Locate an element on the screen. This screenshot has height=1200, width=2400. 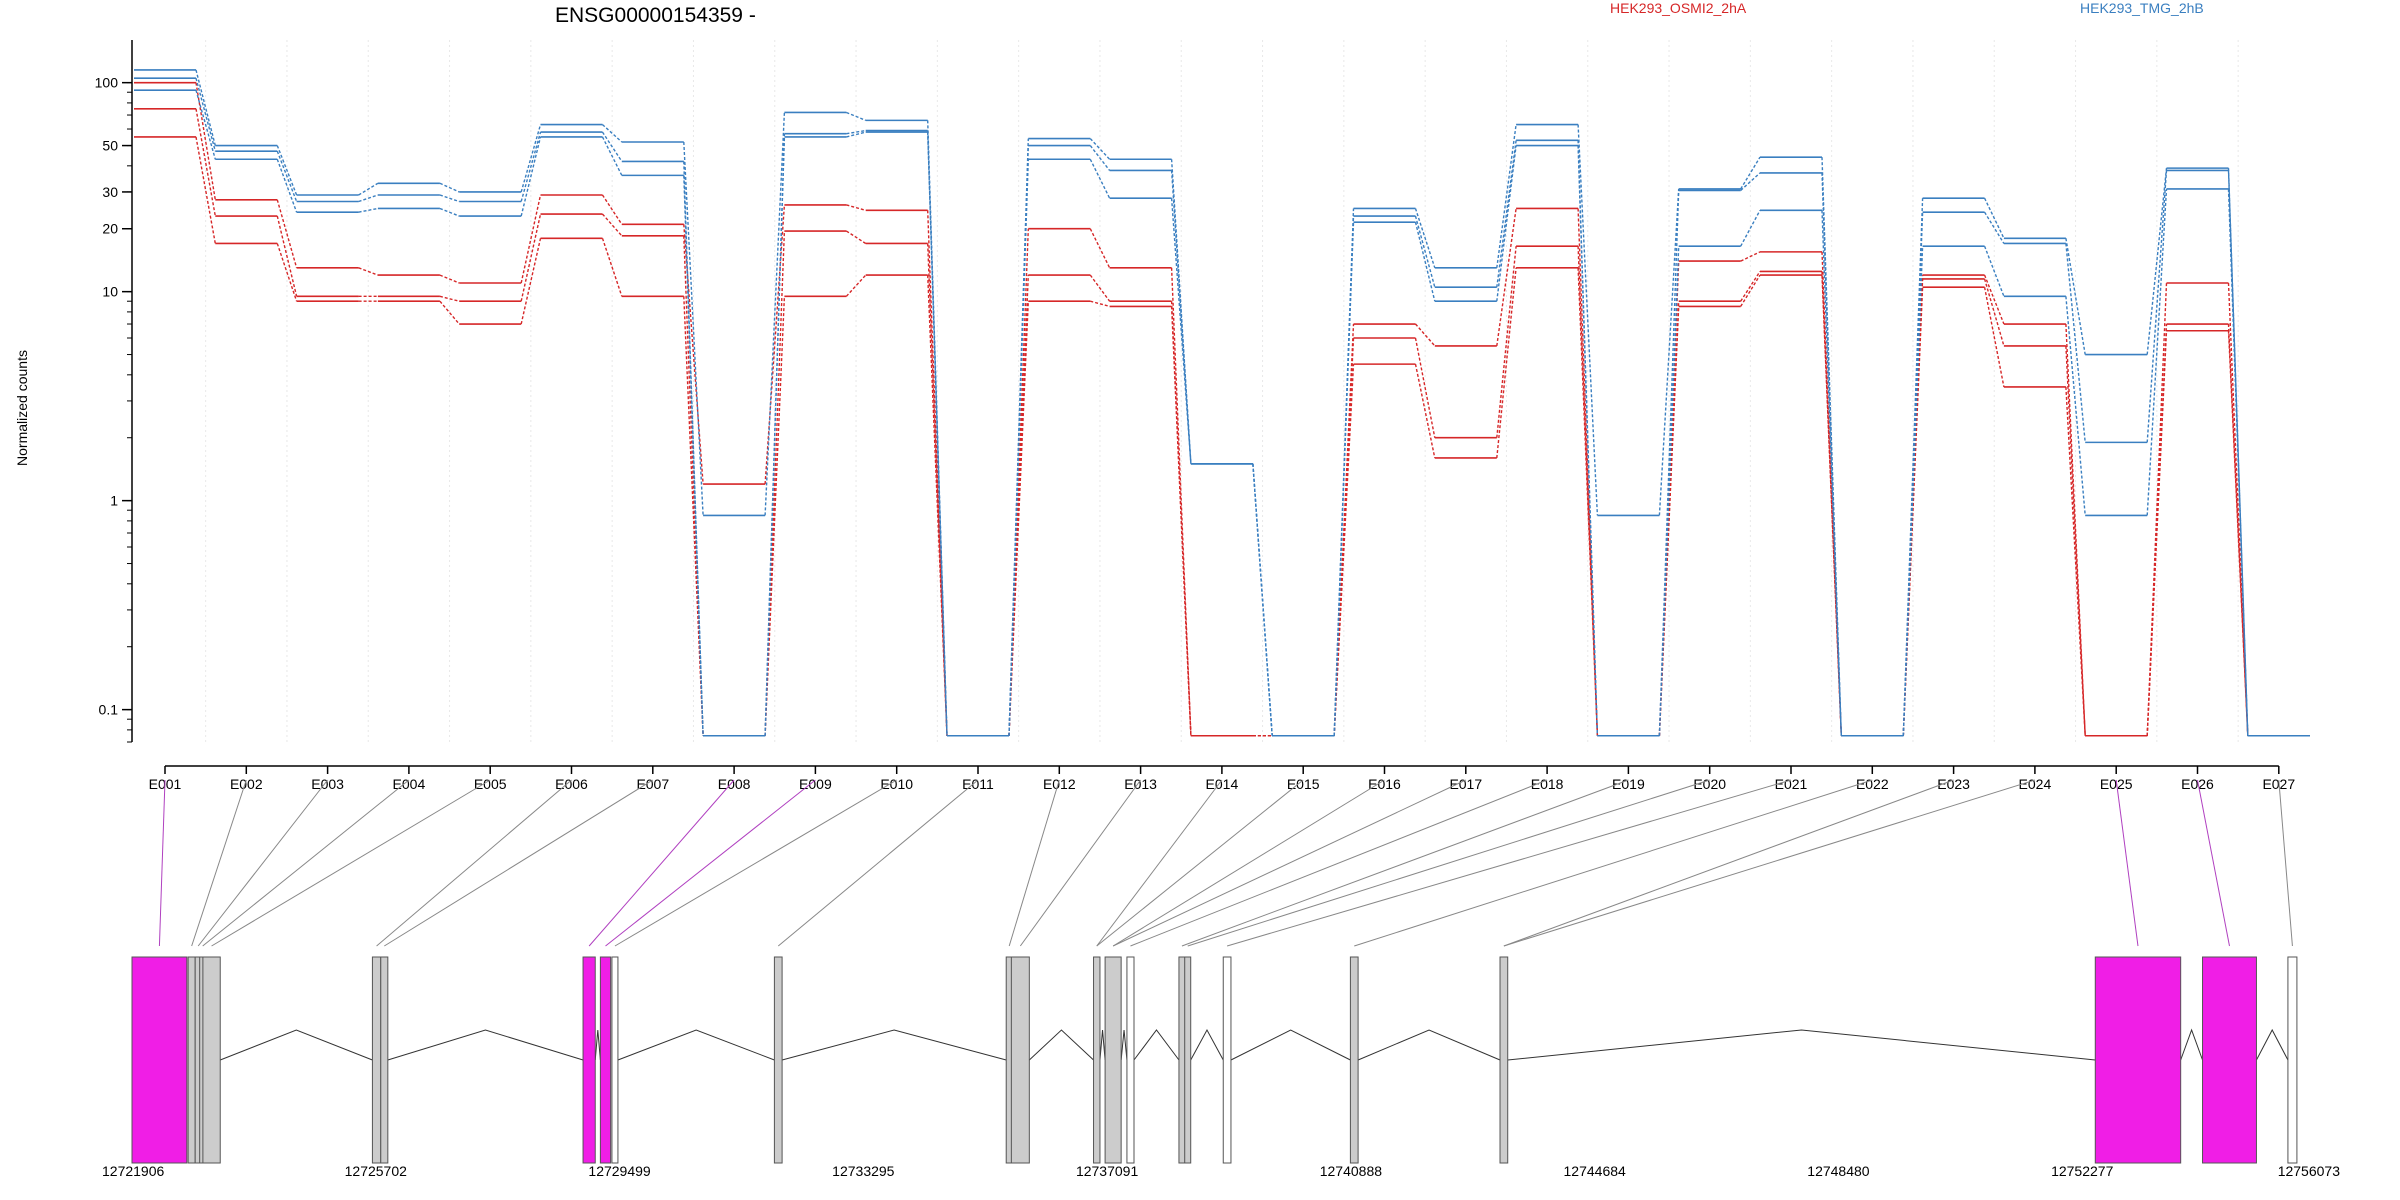
x-tick-label-e026: E026 is located at coordinates (2197, 784).